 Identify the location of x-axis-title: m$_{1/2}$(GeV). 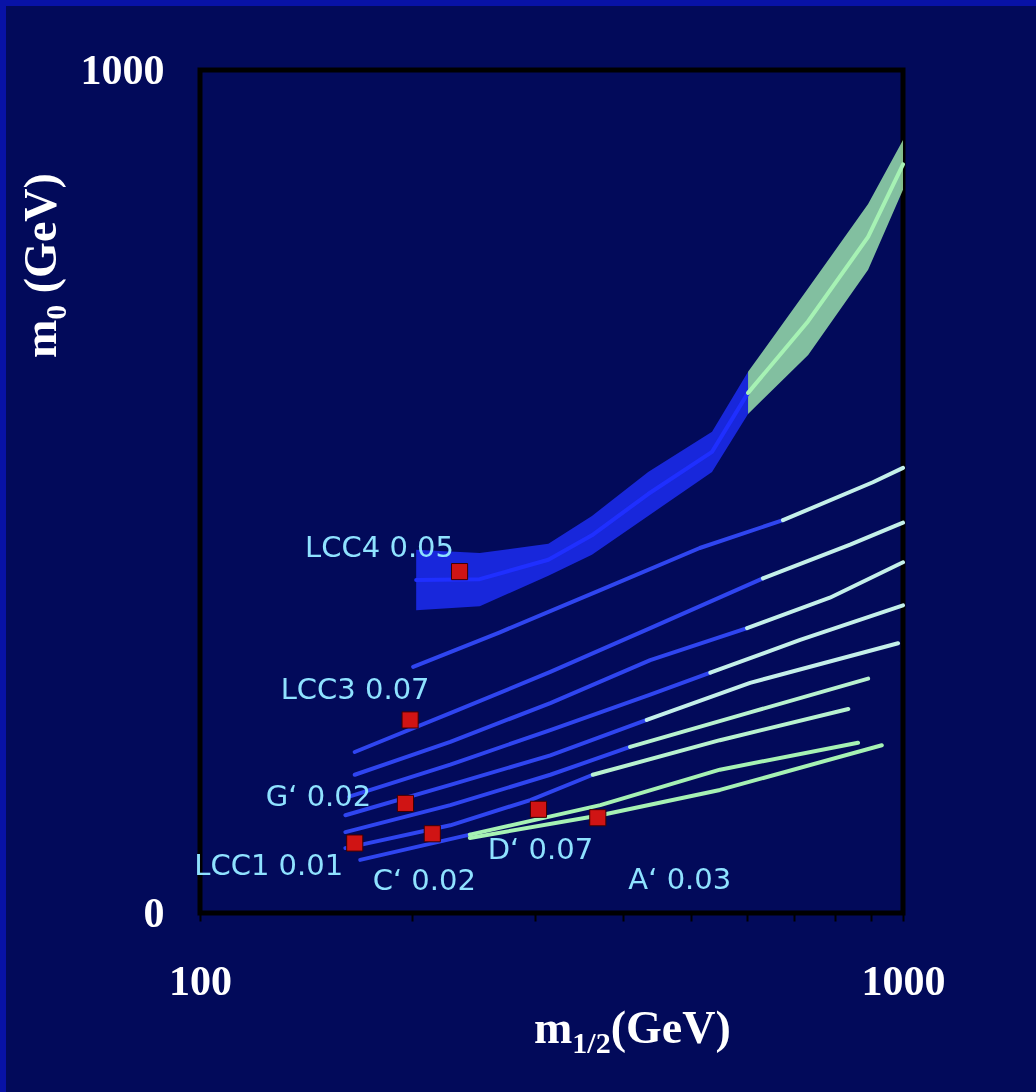
(632, 1031).